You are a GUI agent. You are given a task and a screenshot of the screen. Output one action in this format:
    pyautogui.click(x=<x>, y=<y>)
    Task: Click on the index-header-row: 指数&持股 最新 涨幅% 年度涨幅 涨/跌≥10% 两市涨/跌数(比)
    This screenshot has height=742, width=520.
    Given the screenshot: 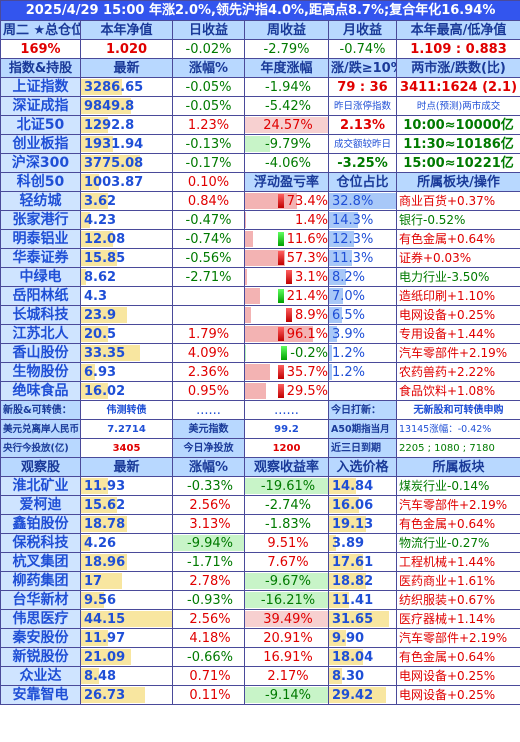 What is the action you would take?
    pyautogui.click(x=260, y=68)
    